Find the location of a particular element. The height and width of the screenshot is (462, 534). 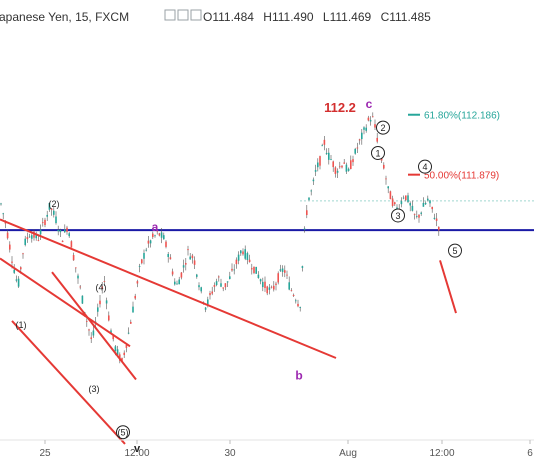

wave-label: (2) is located at coordinates (54, 204).